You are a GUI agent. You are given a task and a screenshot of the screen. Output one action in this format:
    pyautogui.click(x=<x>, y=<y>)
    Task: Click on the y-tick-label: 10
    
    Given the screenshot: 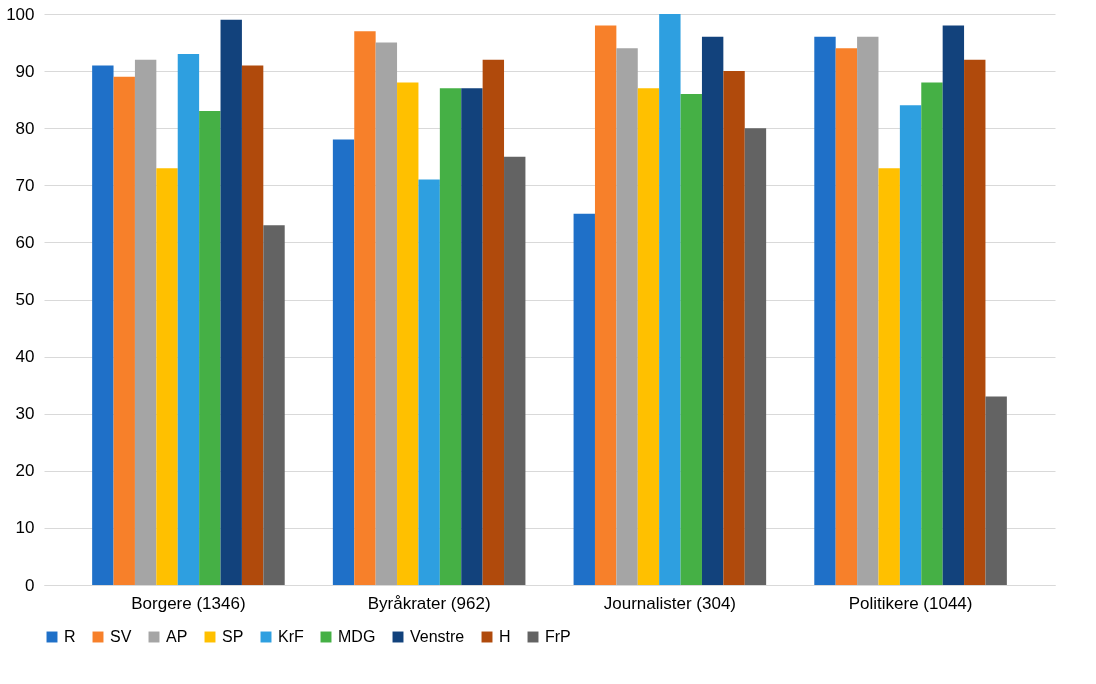 What is the action you would take?
    pyautogui.click(x=25, y=528)
    